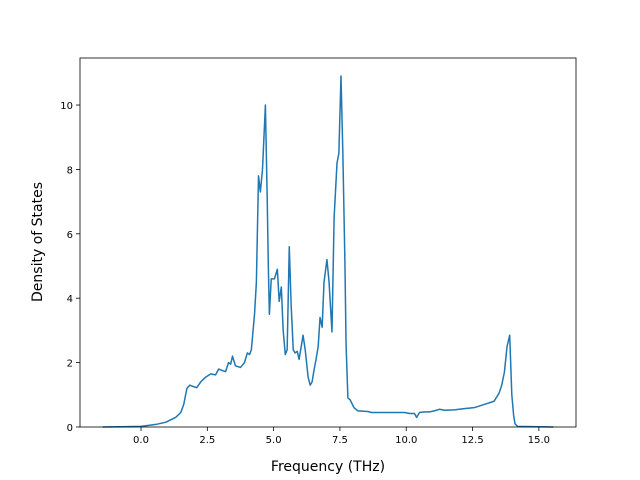 The image size is (640, 480). I want to click on x-tick-label: 2.5, so click(207, 440).